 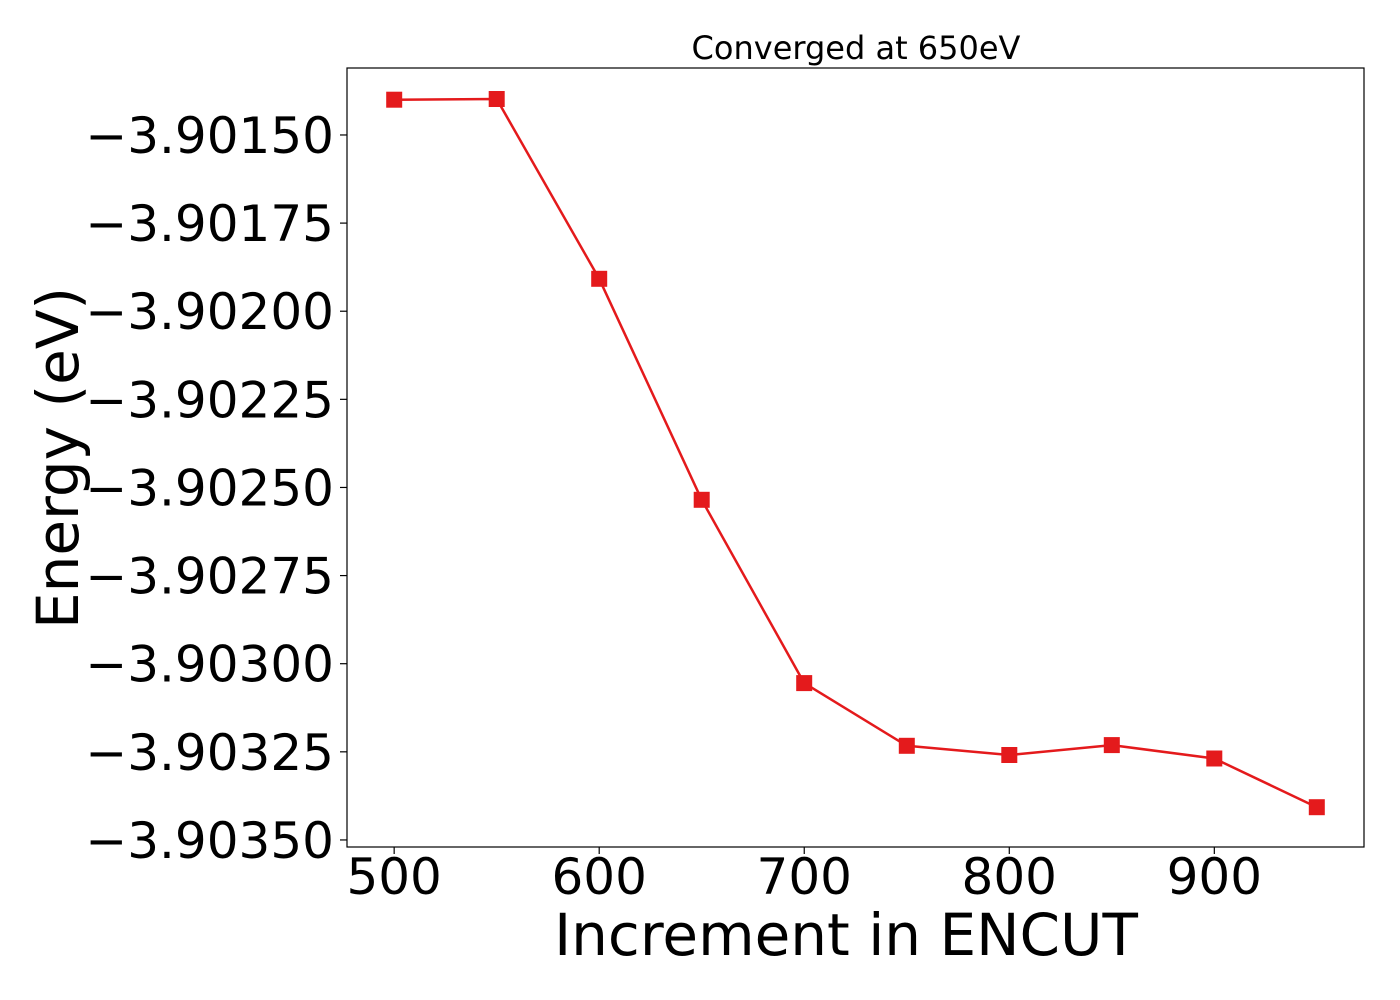 I want to click on x-tick-label: 700, so click(x=804, y=877).